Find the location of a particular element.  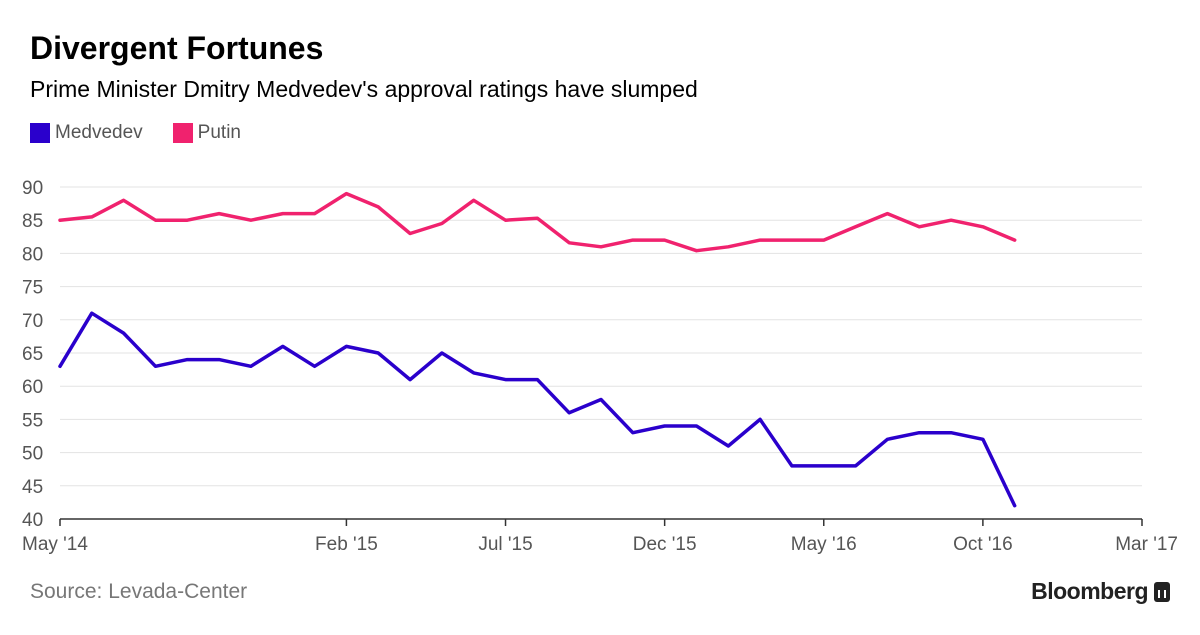

x-tick-label-2017-03: Mar '17 is located at coordinates (1146, 544).